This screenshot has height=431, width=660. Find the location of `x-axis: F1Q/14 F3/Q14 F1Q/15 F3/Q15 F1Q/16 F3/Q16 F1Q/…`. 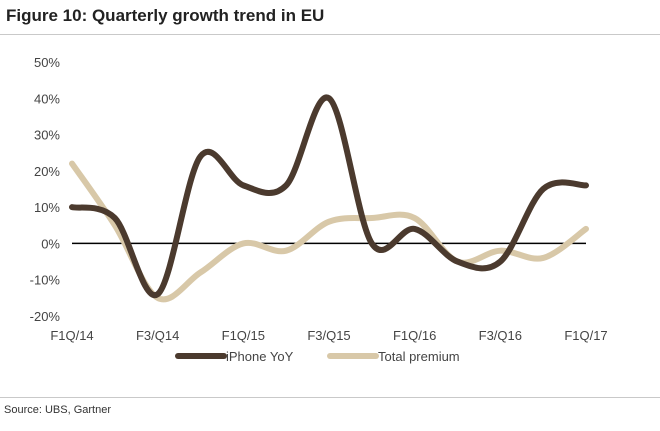

x-axis: F1Q/14 F3/Q14 F1Q/15 F3/Q15 F1Q/16 F3/Q16 F1Q/… is located at coordinates (328, 335).